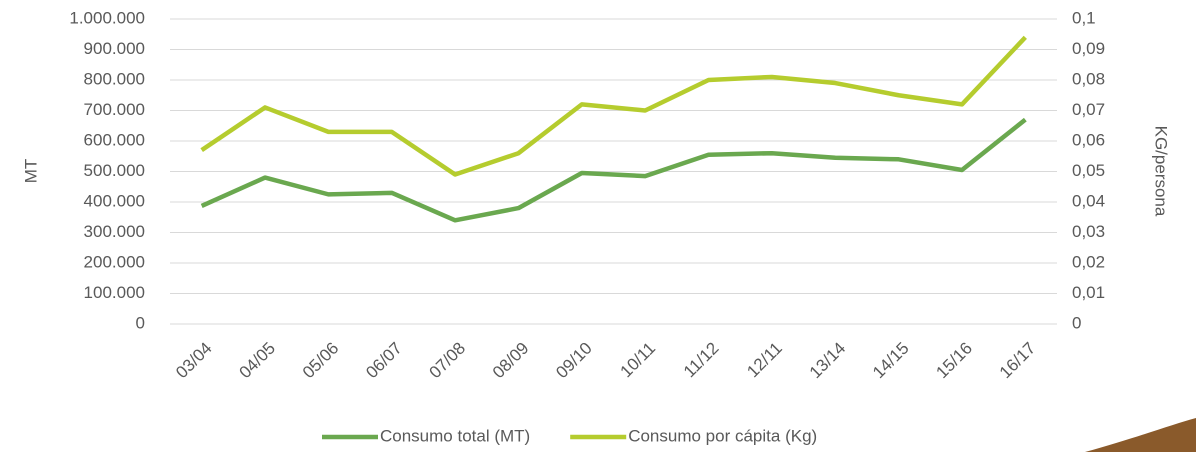 This screenshot has width=1196, height=452. What do you see at coordinates (1088, 48) in the screenshot?
I see `y2ticks-label: 0,09` at bounding box center [1088, 48].